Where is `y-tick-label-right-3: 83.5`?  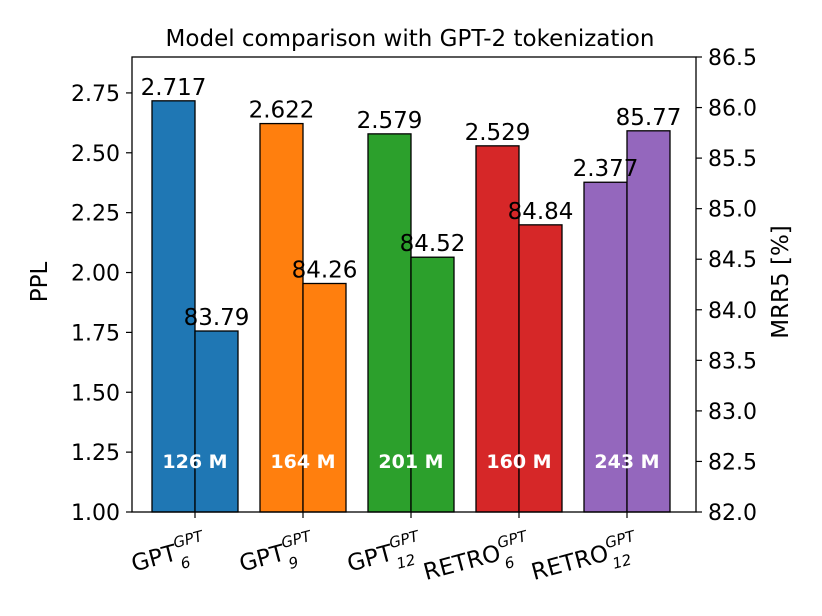 y-tick-label-right-3: 83.5 is located at coordinates (732, 361).